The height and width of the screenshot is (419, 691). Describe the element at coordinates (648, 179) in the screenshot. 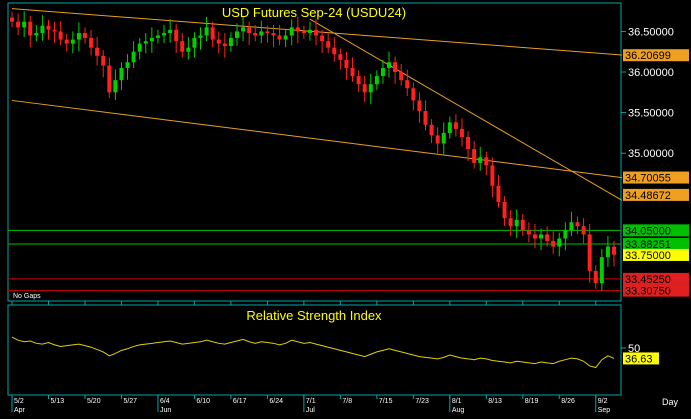

I see `price-label: 34.70055` at that location.